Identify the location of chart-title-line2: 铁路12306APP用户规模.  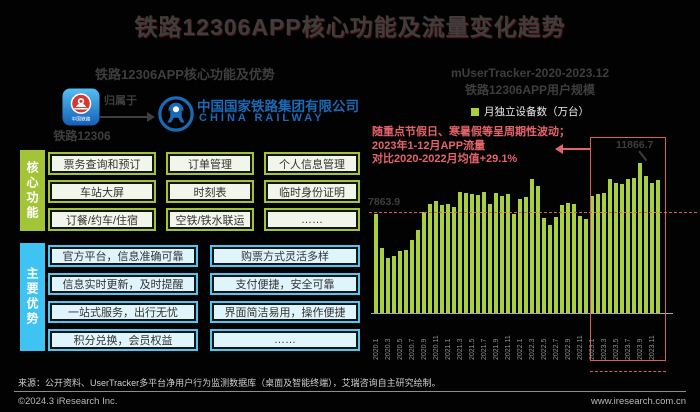
(530, 90).